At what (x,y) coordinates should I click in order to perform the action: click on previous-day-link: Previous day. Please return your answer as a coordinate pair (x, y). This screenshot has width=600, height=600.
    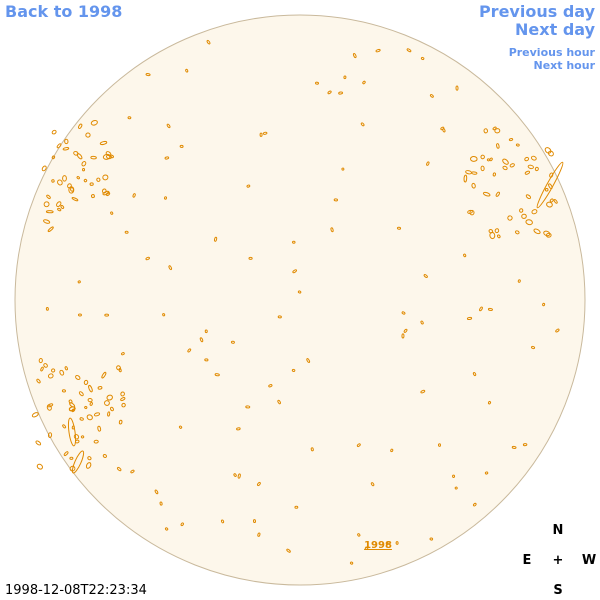
    Looking at the image, I should click on (537, 11).